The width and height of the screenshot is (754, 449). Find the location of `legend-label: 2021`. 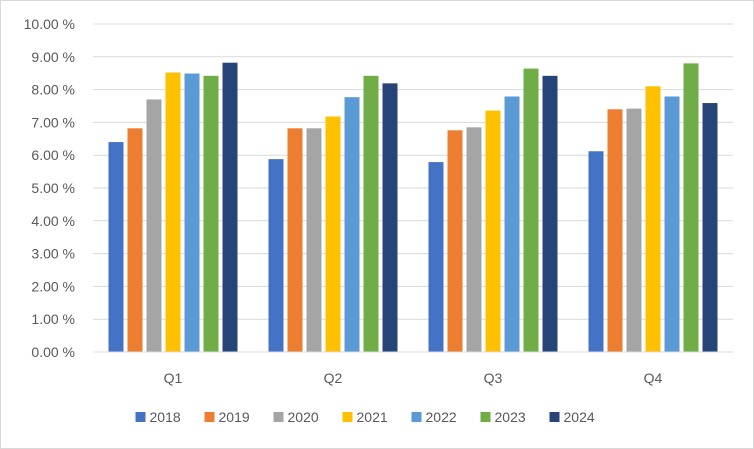

legend-label: 2021 is located at coordinates (372, 417).